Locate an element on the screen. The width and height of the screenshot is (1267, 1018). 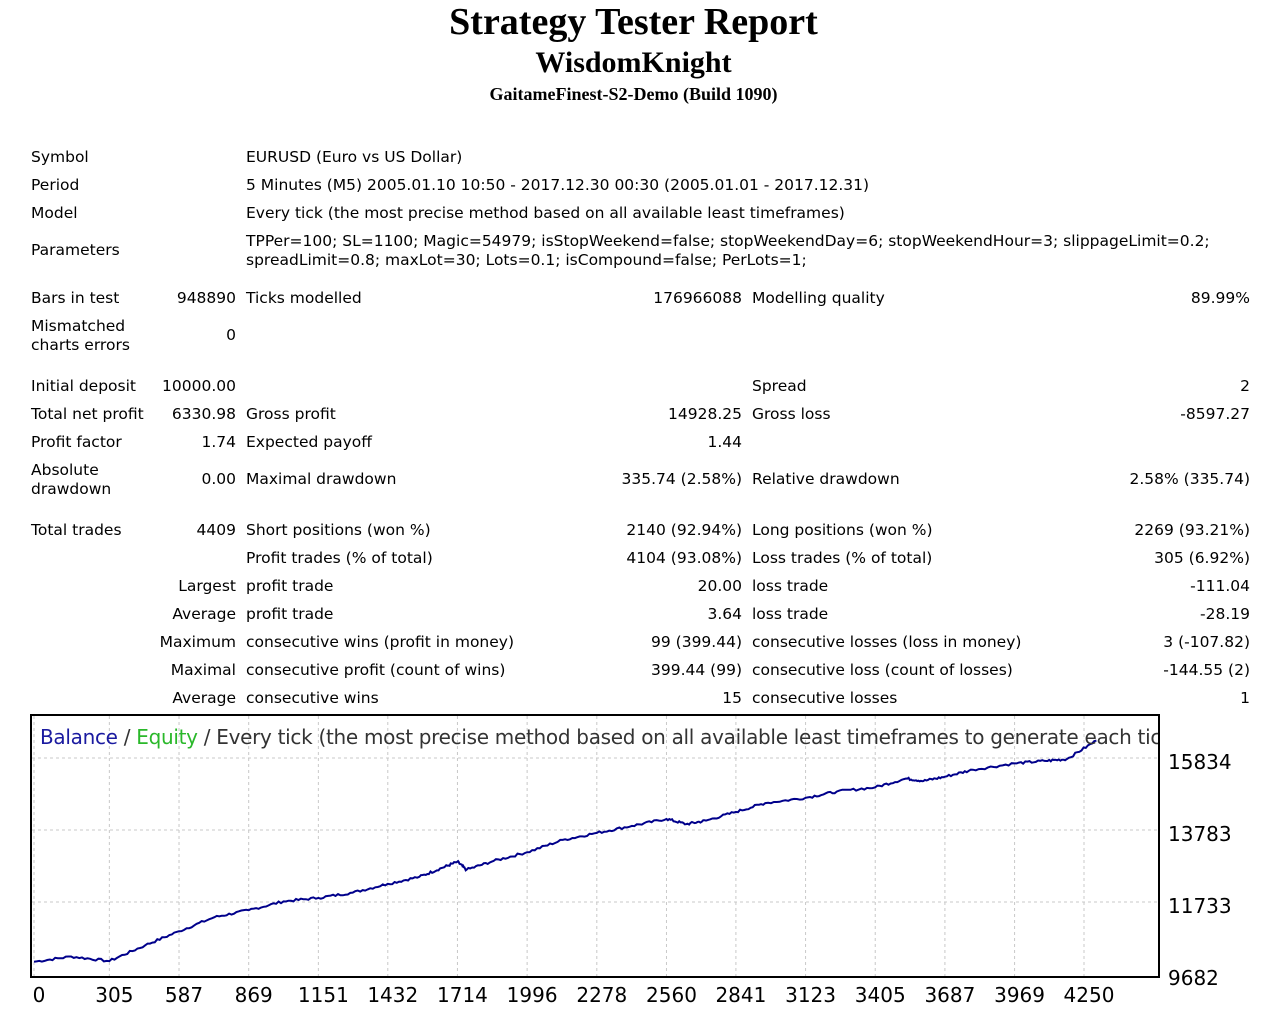
x-tick-label: 2560 is located at coordinates (671, 995).